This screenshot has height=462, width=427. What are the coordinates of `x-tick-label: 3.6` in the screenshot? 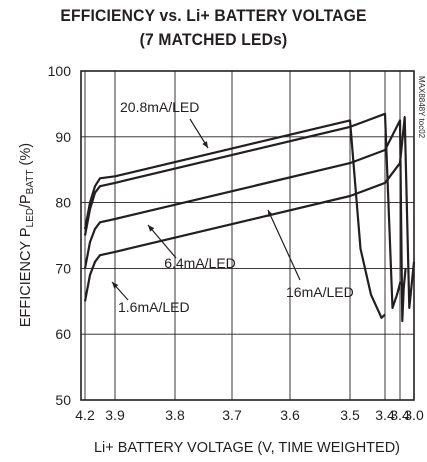 It's located at (290, 415).